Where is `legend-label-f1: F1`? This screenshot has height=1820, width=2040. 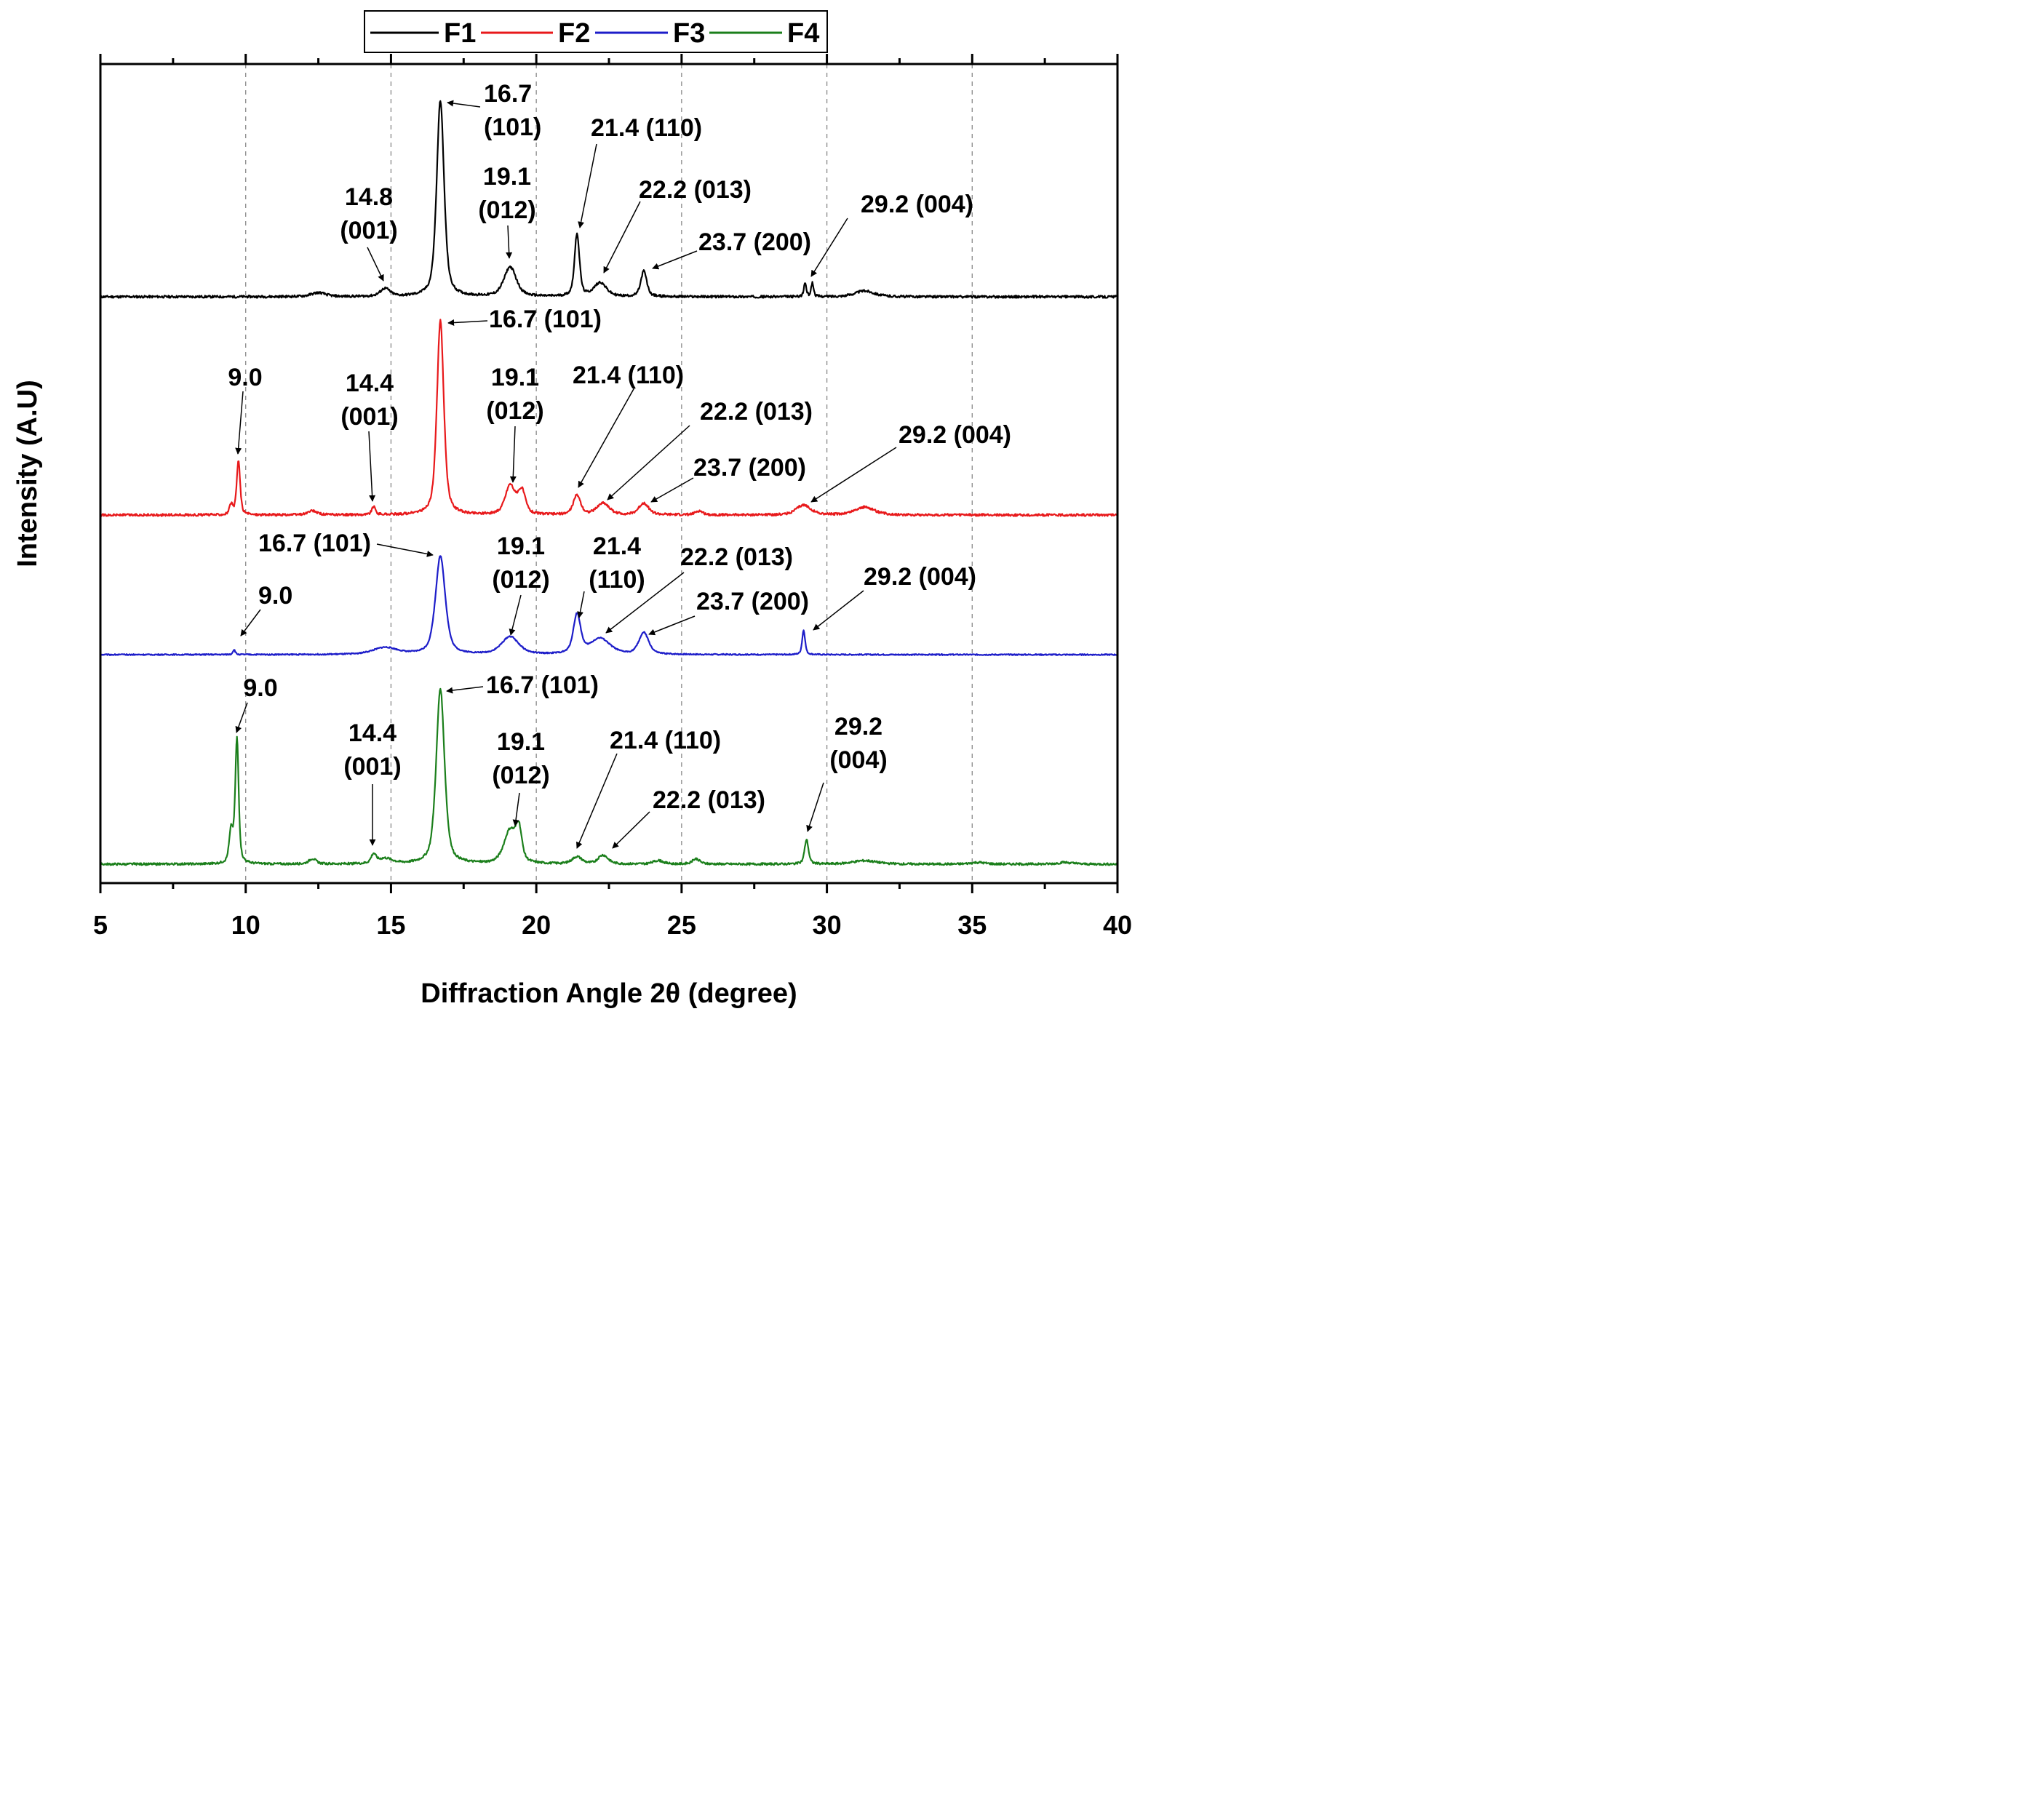
legend-label-f1: F1 is located at coordinates (460, 33).